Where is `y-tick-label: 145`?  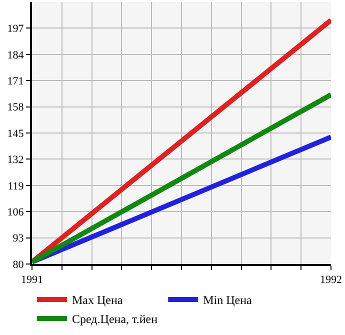 y-tick-label: 145 is located at coordinates (15, 134).